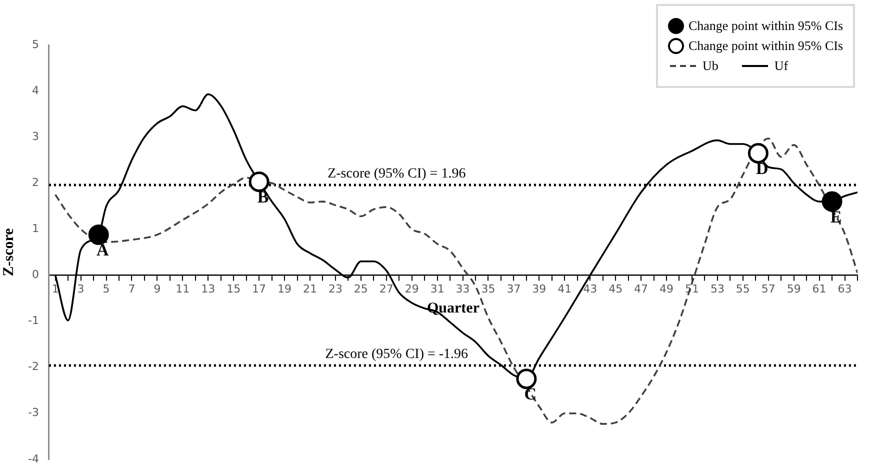 The image size is (869, 476). Describe the element at coordinates (35, 136) in the screenshot. I see `y-tick-label: 3` at that location.